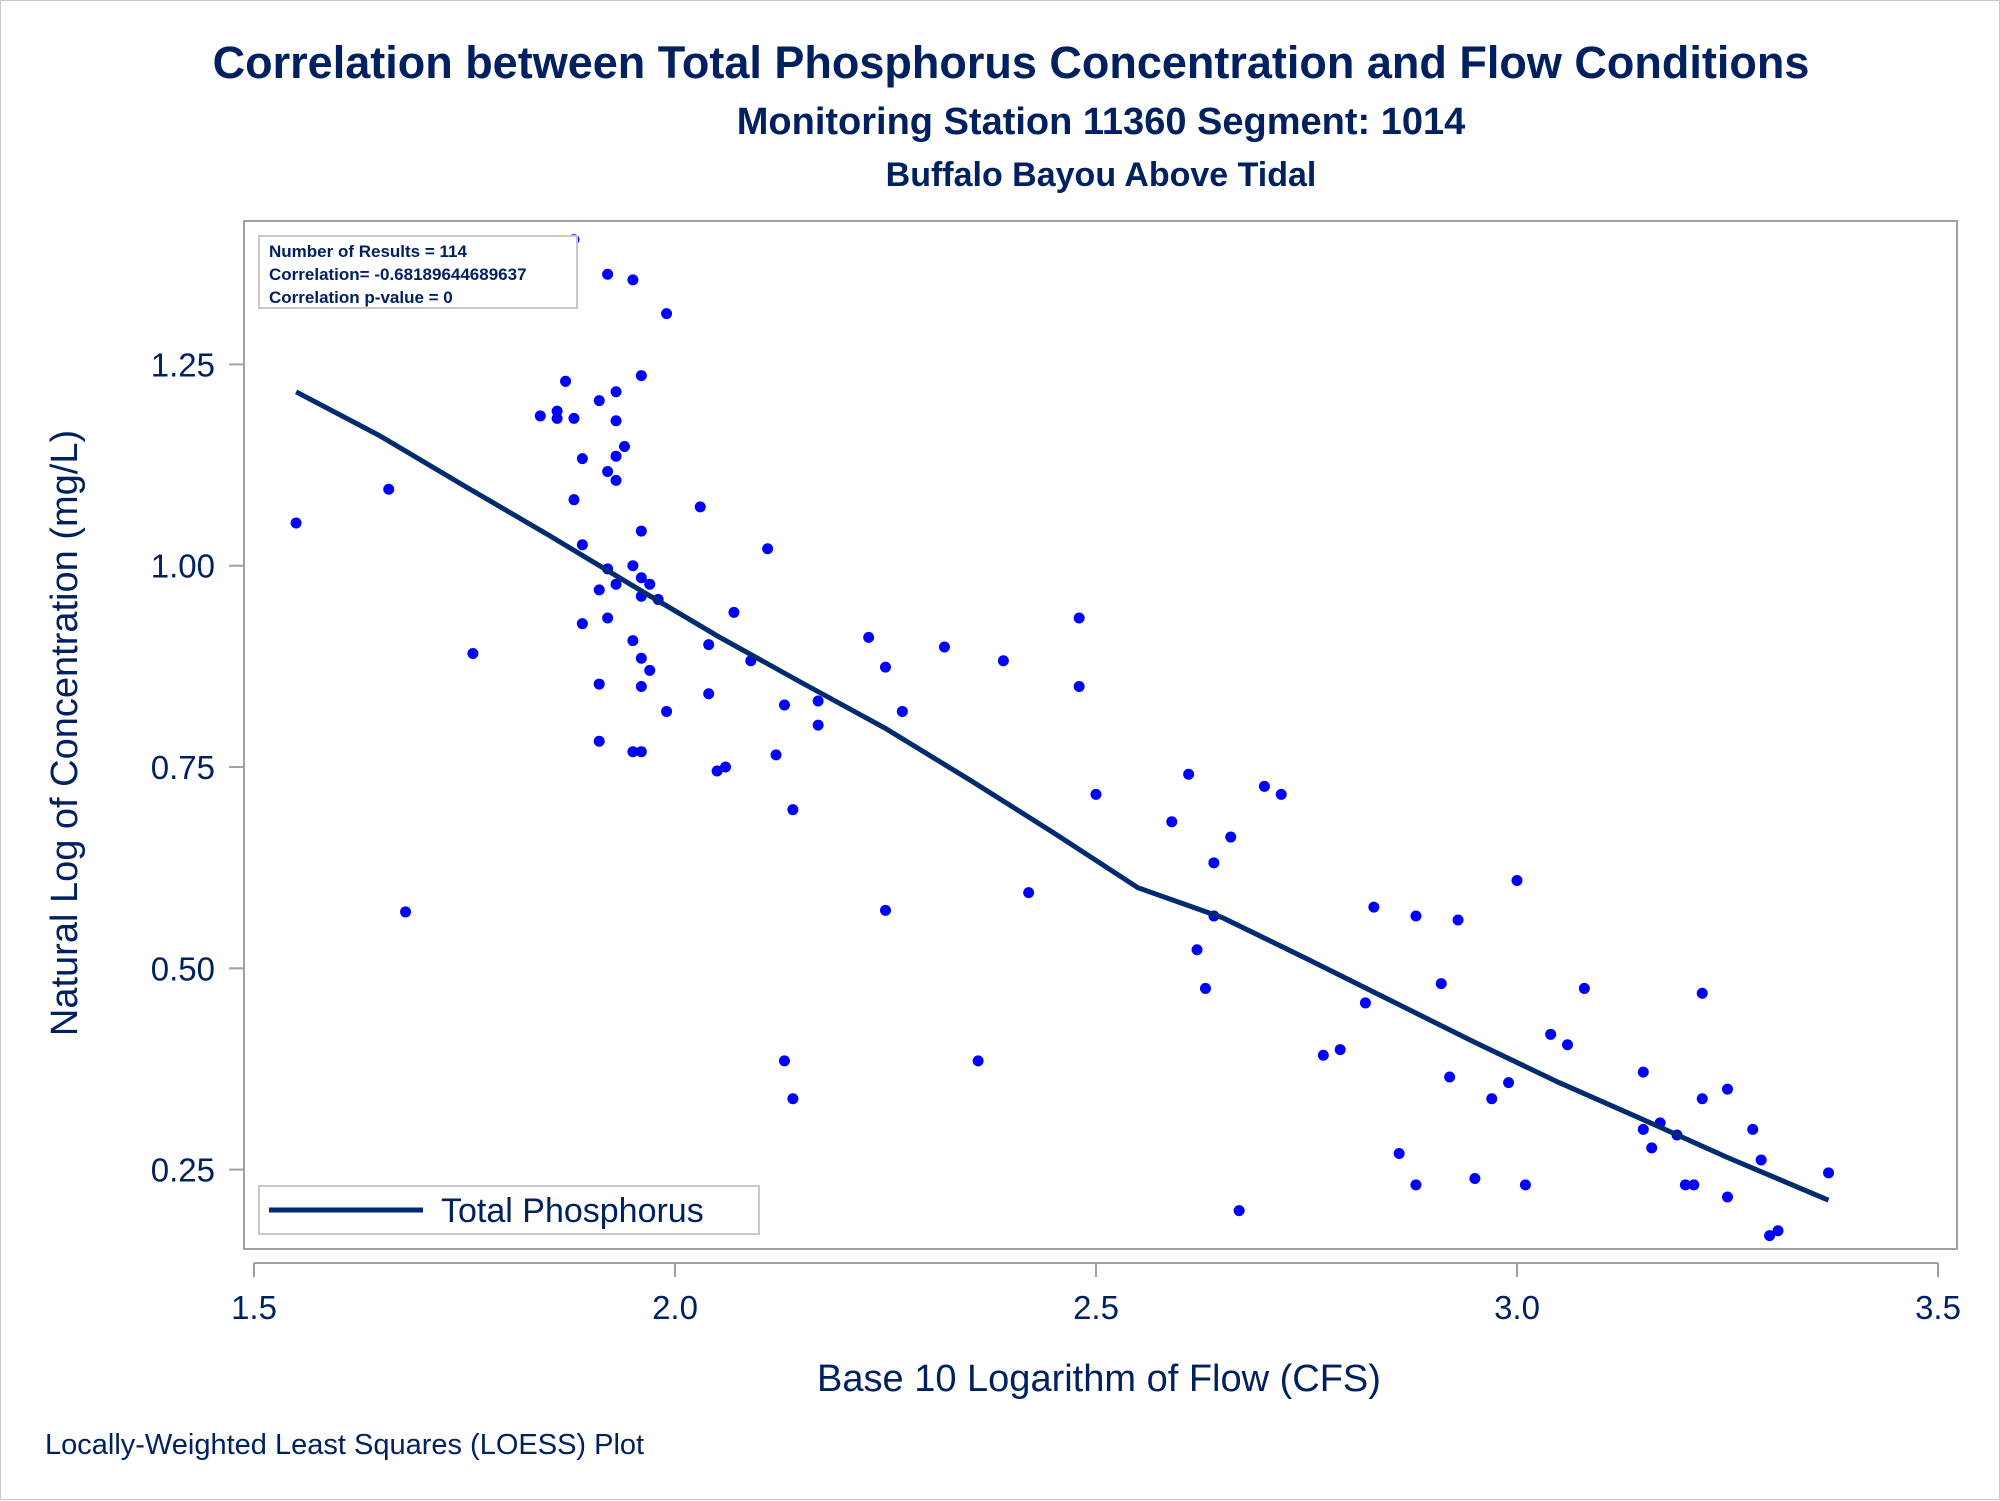 The image size is (2000, 1501). I want to click on stats-count: Number of Results = 114, so click(368, 251).